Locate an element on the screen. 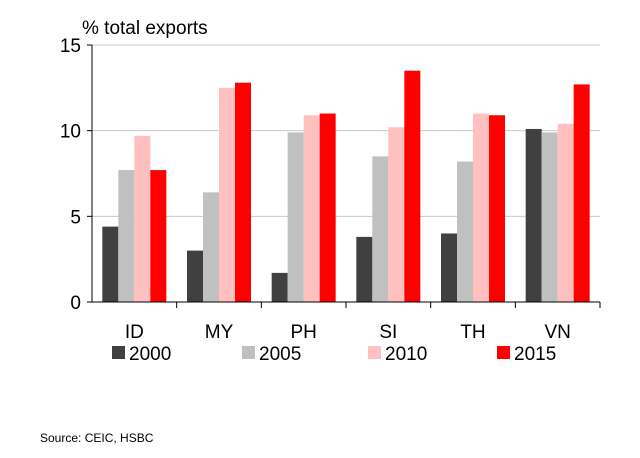 The image size is (640, 458). bar-ph-2005 is located at coordinates (295, 217).